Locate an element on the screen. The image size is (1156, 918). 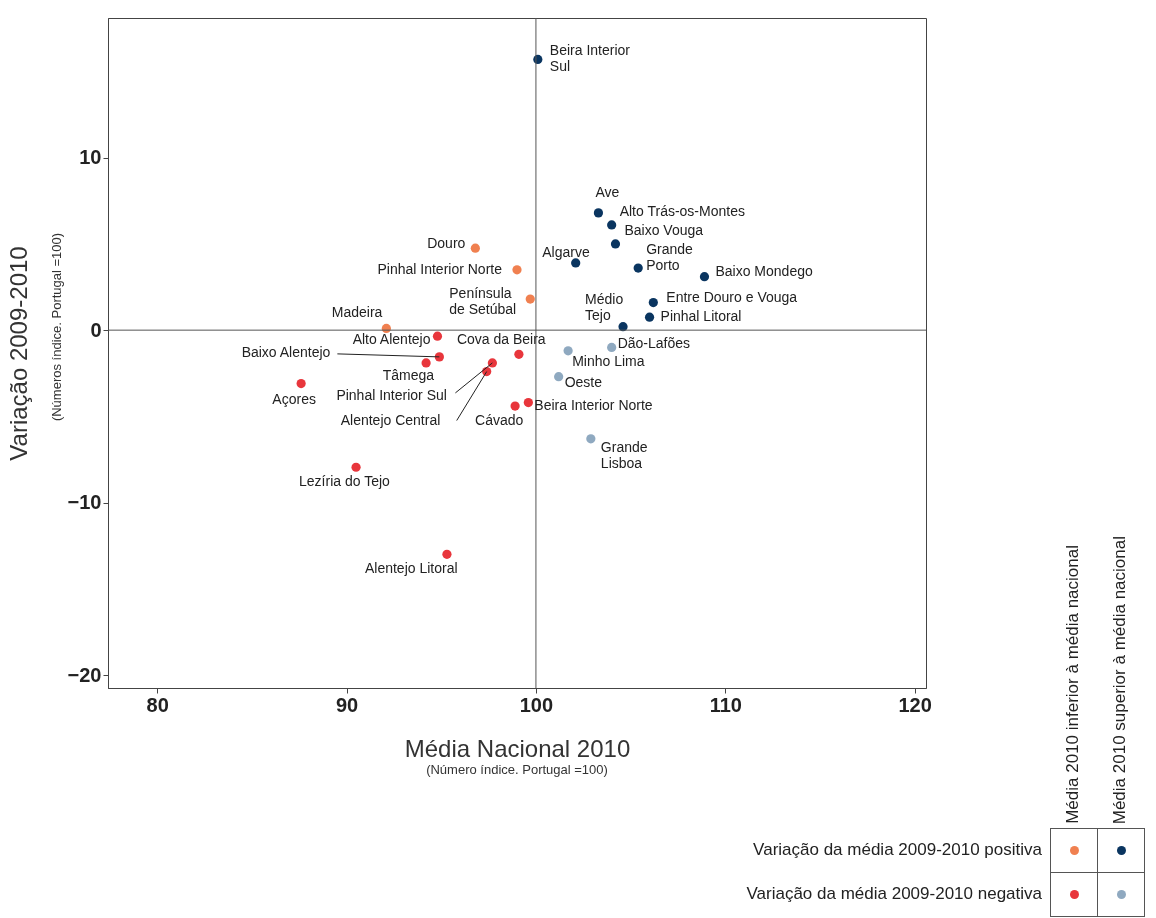
annotation: Pinhal Litoral is located at coordinates (701, 316).